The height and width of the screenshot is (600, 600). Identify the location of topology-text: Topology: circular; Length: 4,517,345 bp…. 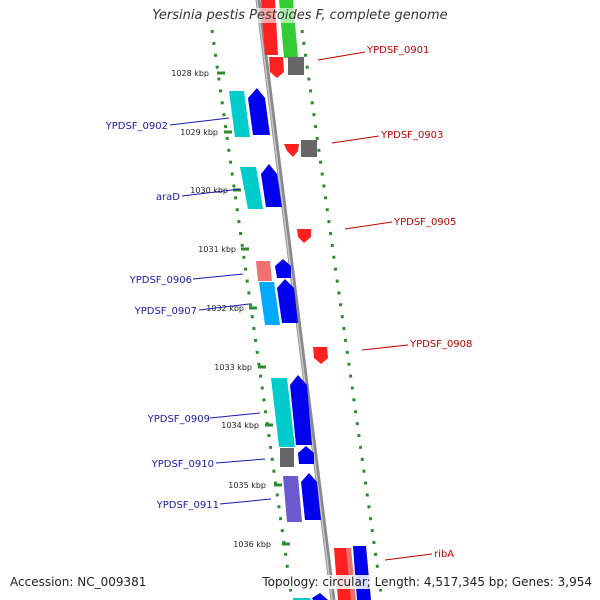
(427, 582).